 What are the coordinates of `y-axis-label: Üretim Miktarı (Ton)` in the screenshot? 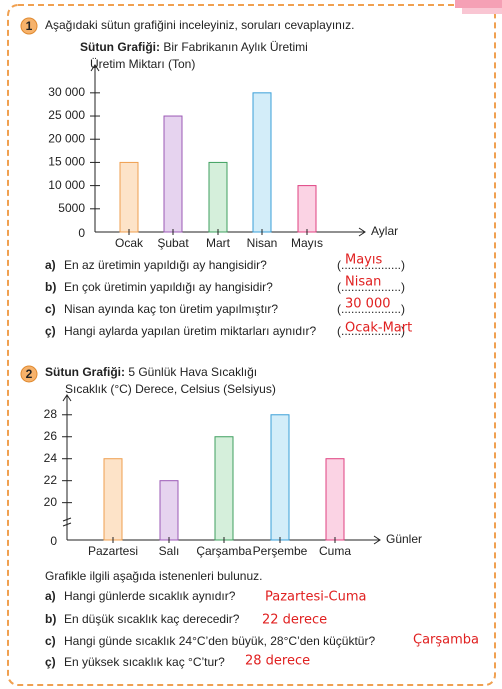 It's located at (142, 64).